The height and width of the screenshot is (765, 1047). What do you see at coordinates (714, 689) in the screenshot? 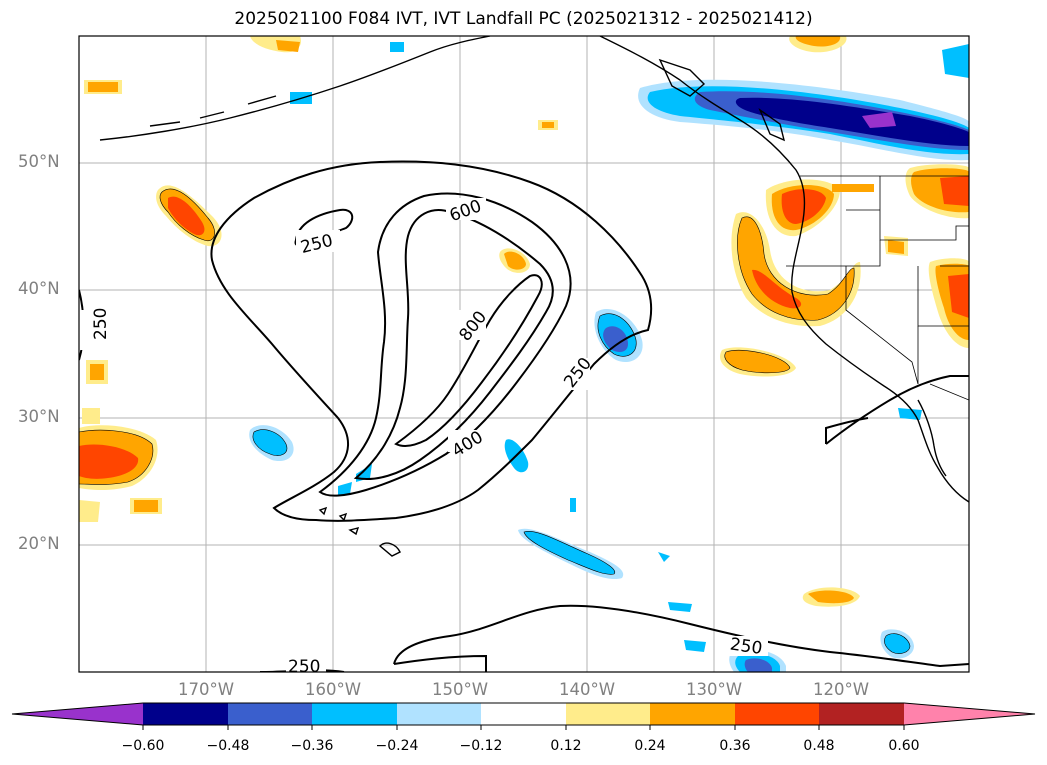
I see `longitude-label: 130°W` at bounding box center [714, 689].